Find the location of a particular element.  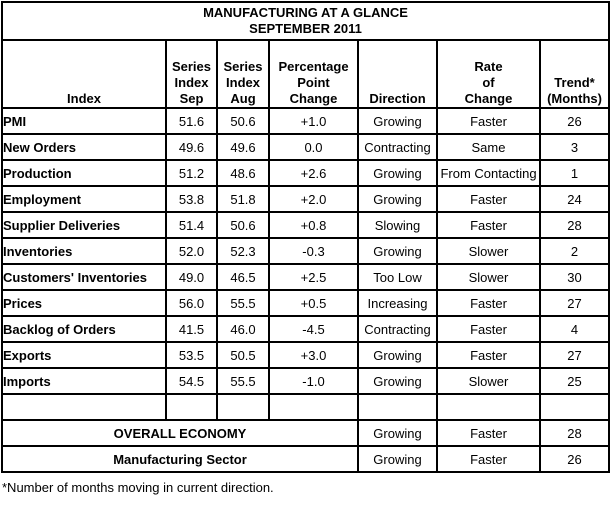

col-header-trend-months: Trend* (Months) is located at coordinates (574, 74).